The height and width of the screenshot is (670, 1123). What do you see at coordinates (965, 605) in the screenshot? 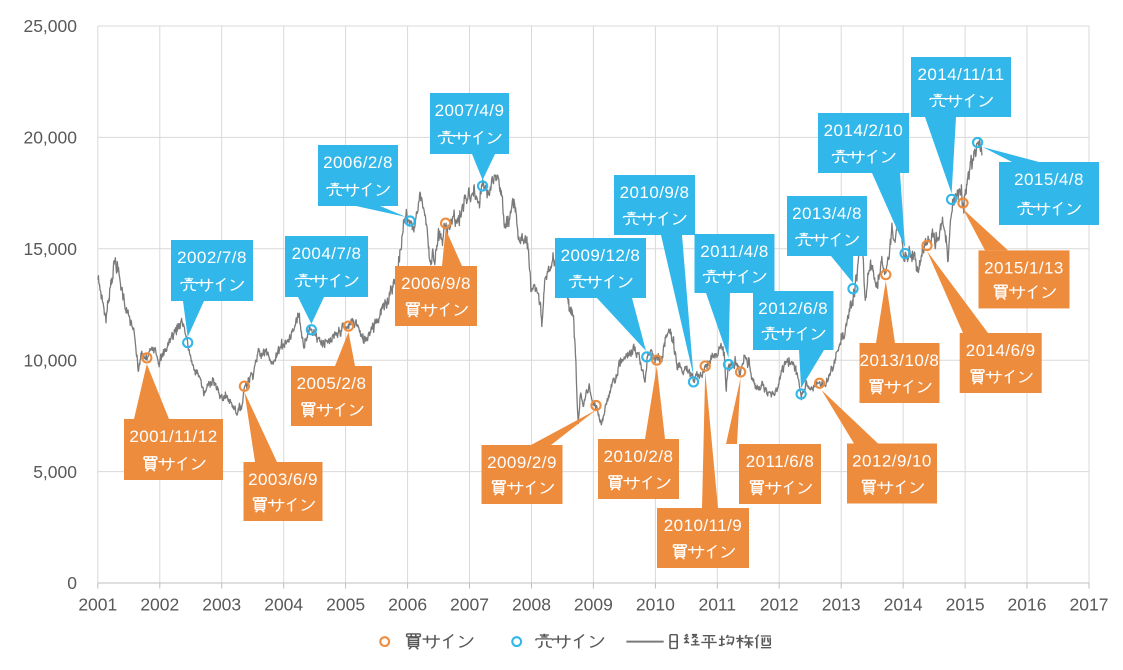
I see `svg-text: 2015` at bounding box center [965, 605].